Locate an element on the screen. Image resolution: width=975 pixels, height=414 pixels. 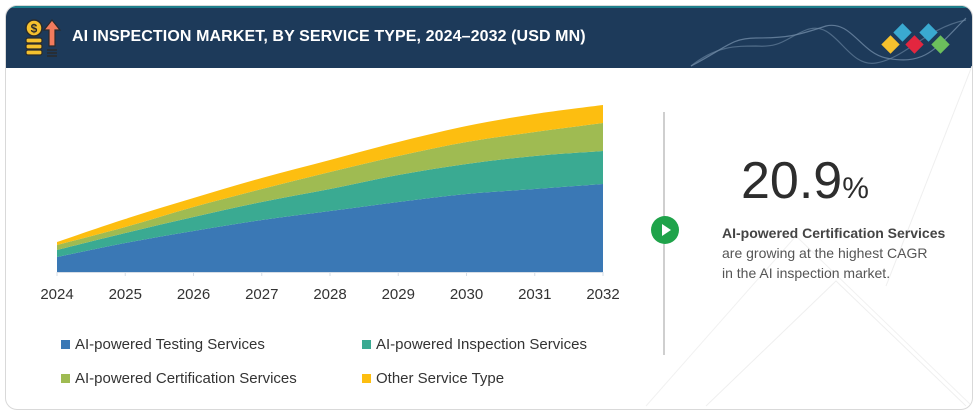
brand-diamonds is located at coordinates (915, 38).